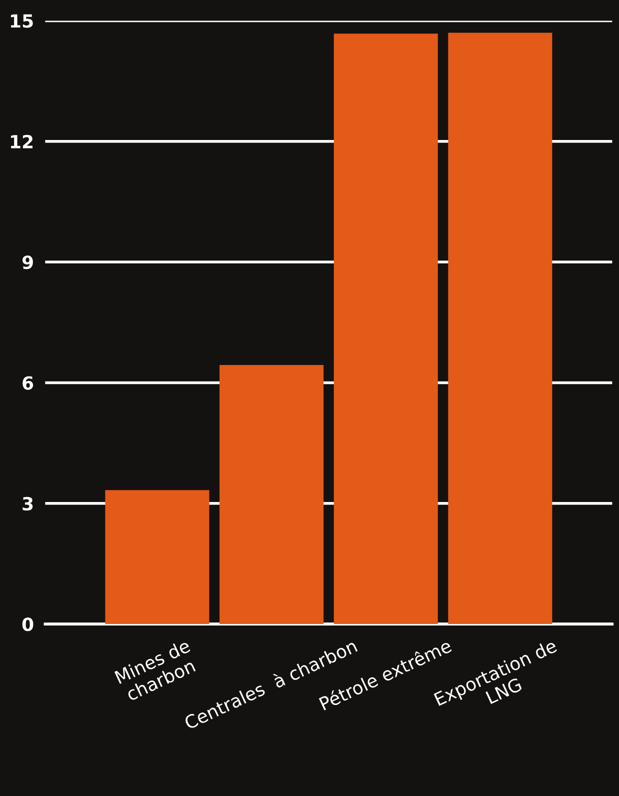 This screenshot has height=796, width=619. What do you see at coordinates (27, 263) in the screenshot?
I see `y-tick-label: 9` at bounding box center [27, 263].